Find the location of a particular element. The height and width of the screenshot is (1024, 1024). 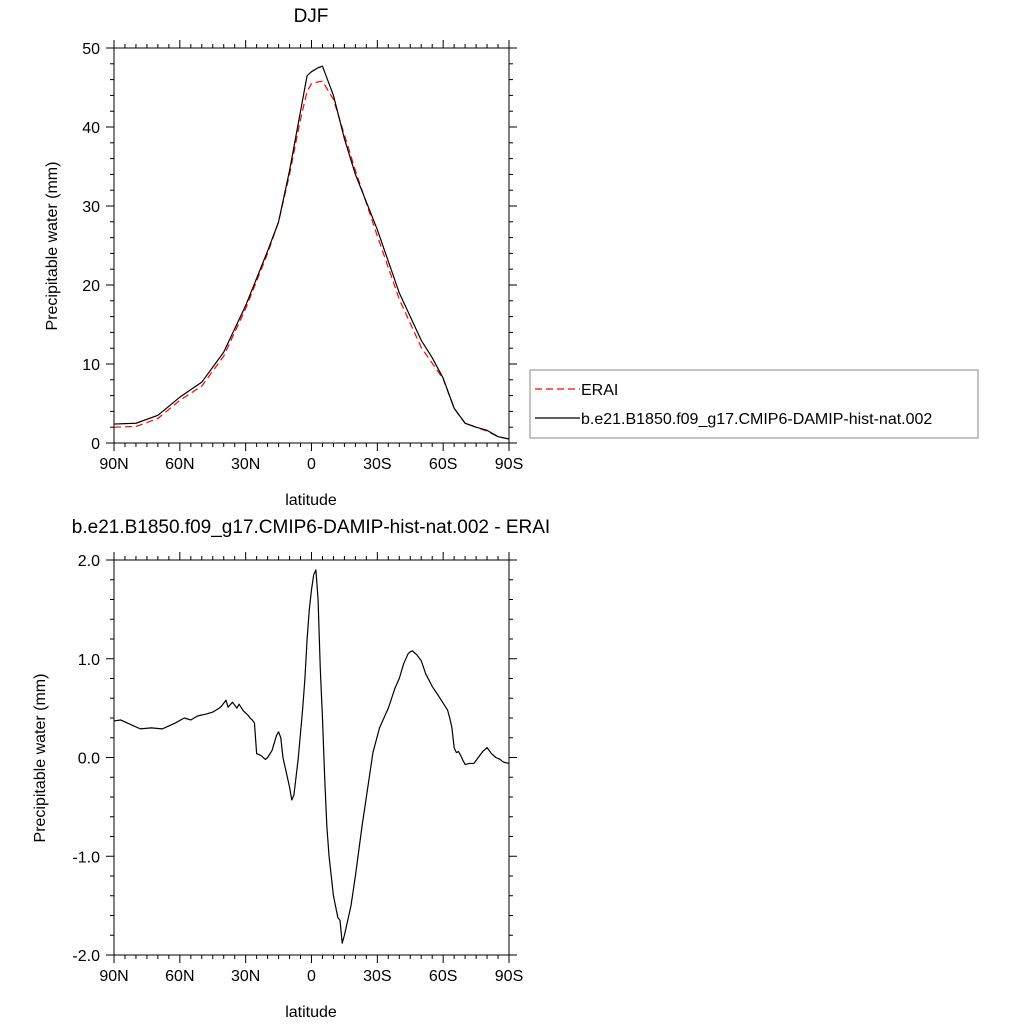

y-tick-label: 0 is located at coordinates (95, 444).